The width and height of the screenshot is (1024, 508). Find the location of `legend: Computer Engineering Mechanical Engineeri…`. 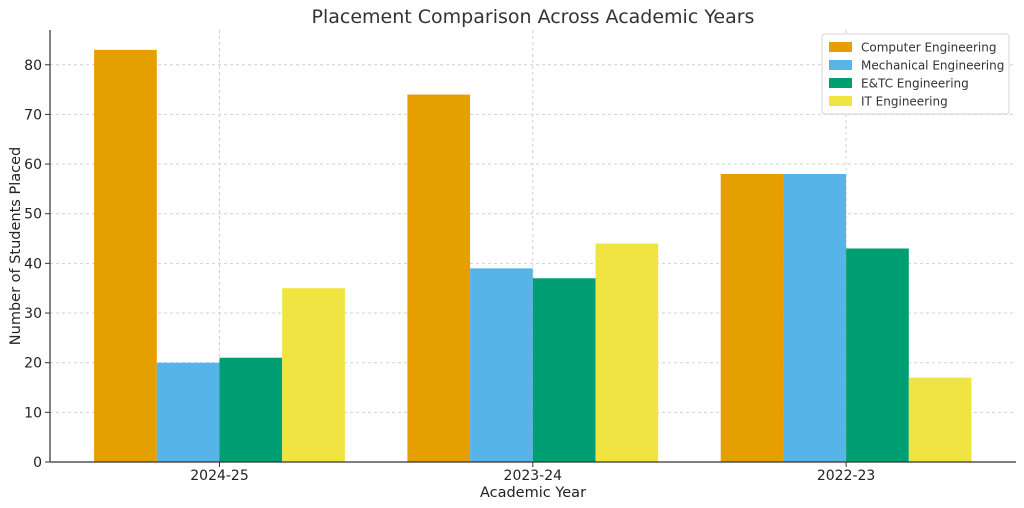

legend: Computer Engineering Mechanical Engineeri… is located at coordinates (915, 74).